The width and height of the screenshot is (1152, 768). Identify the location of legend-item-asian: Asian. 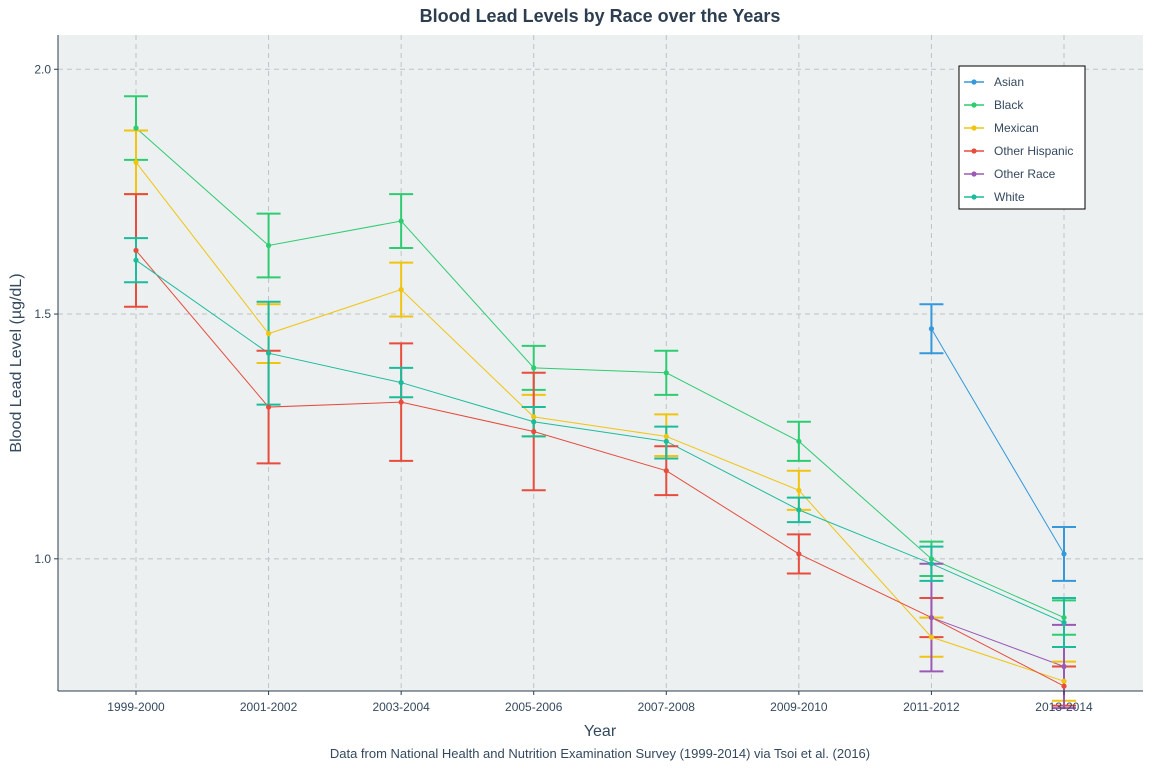
(994, 82).